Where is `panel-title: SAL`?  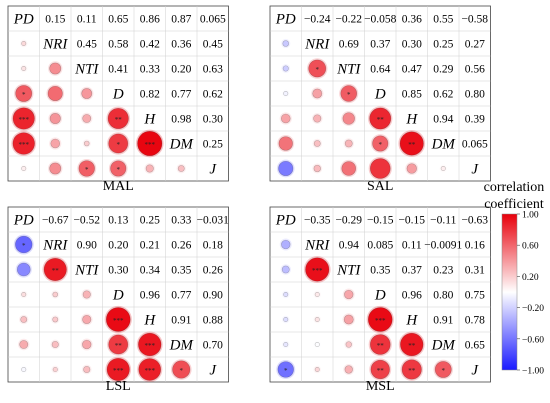 panel-title: SAL is located at coordinates (380, 186).